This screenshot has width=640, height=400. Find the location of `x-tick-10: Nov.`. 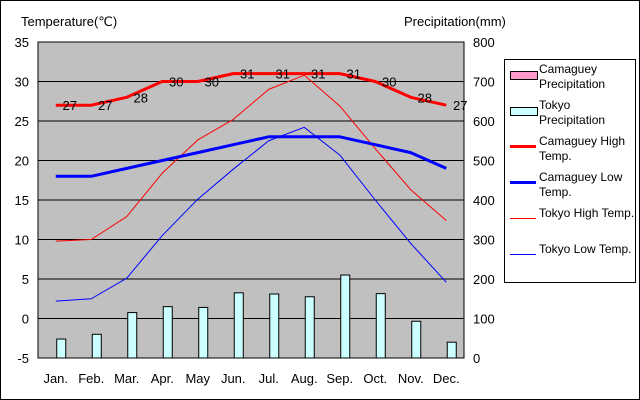

x-tick-10: Nov. is located at coordinates (411, 378).